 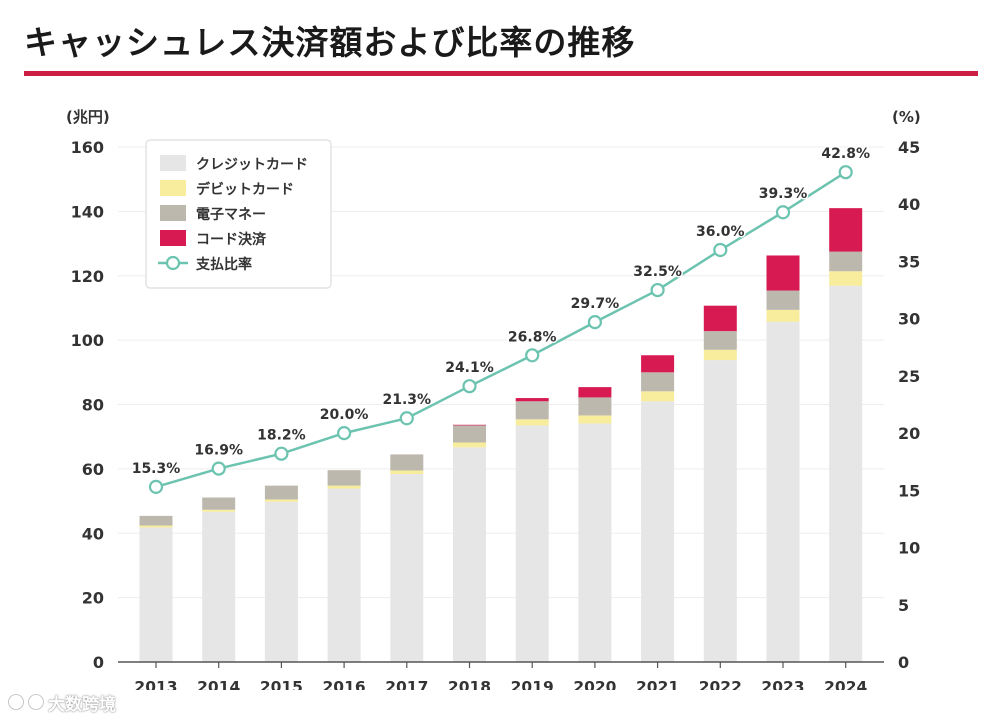 What do you see at coordinates (909, 147) in the screenshot?
I see `y-right-tick-label: 45` at bounding box center [909, 147].